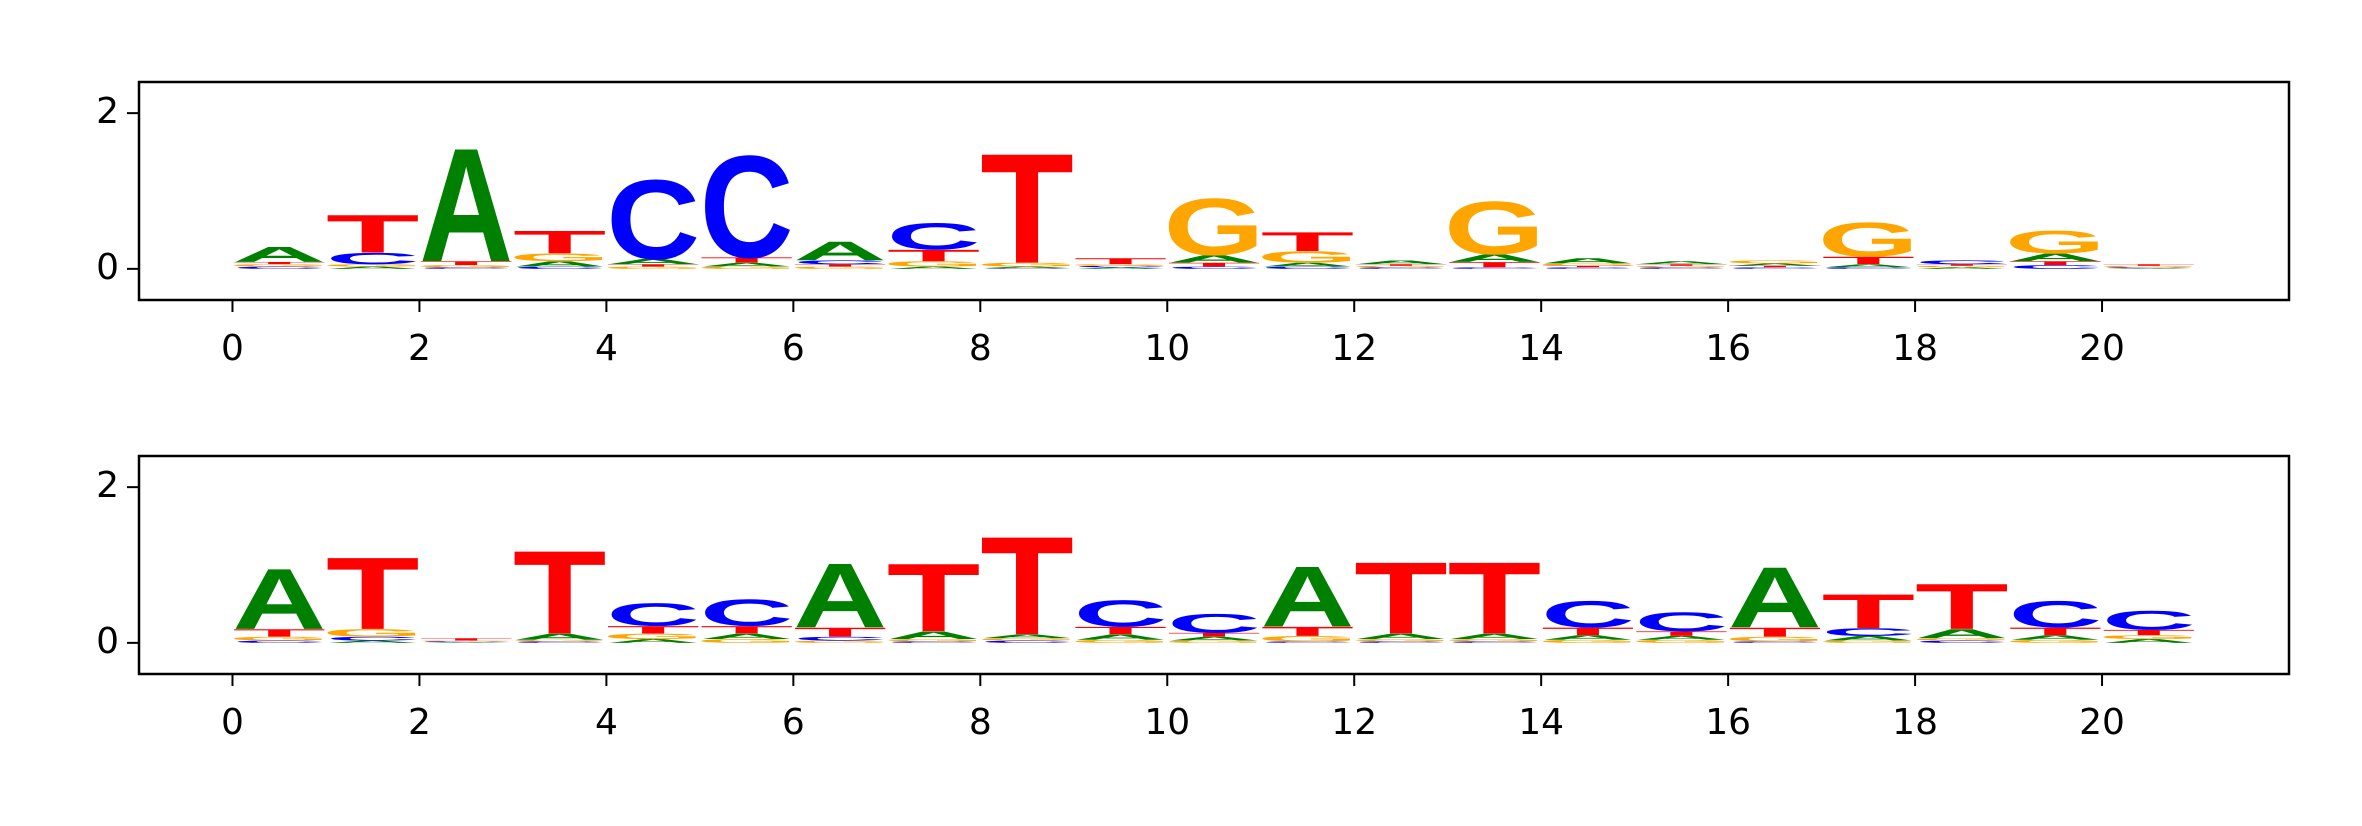 The width and height of the screenshot is (2362, 826). I want to click on x-tick-label: 8, so click(980, 348).